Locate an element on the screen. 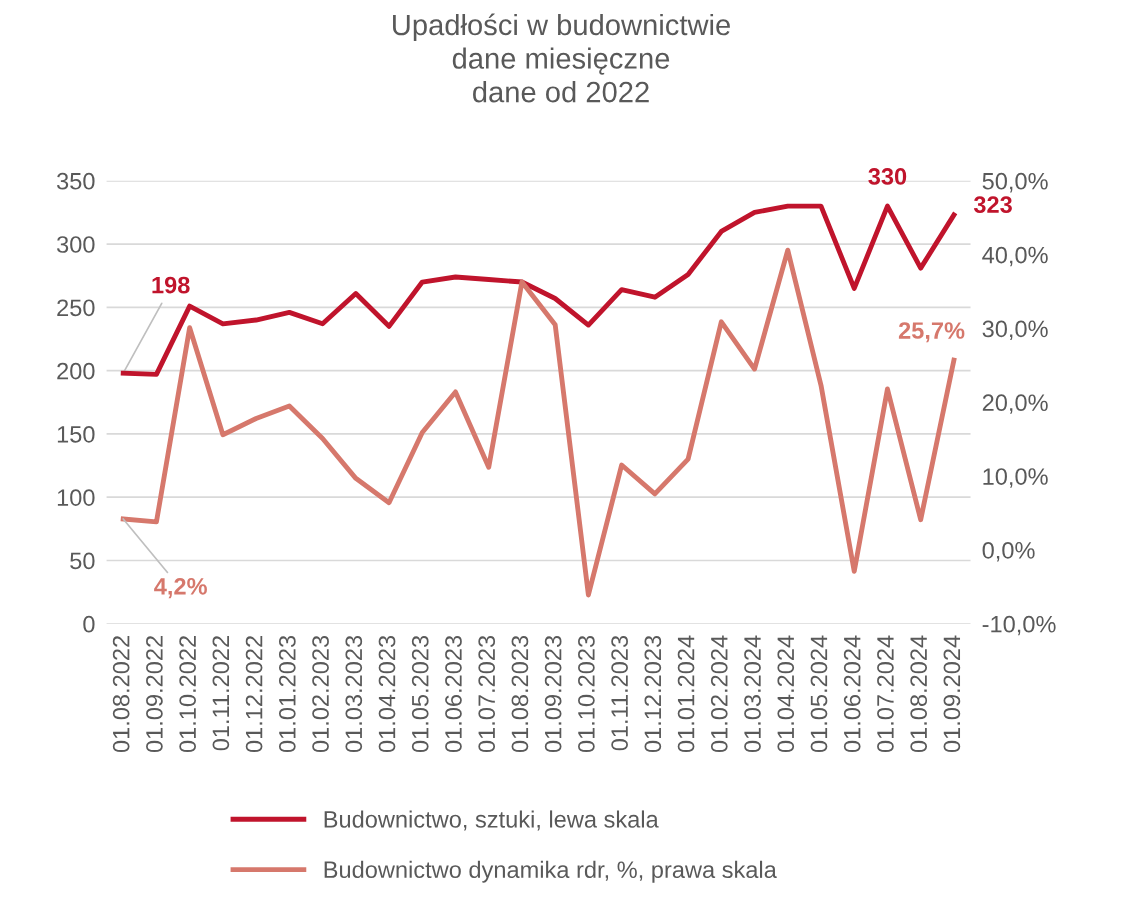 This screenshot has height=904, width=1122. x-tick-label: 01.11.2022 is located at coordinates (221, 693).